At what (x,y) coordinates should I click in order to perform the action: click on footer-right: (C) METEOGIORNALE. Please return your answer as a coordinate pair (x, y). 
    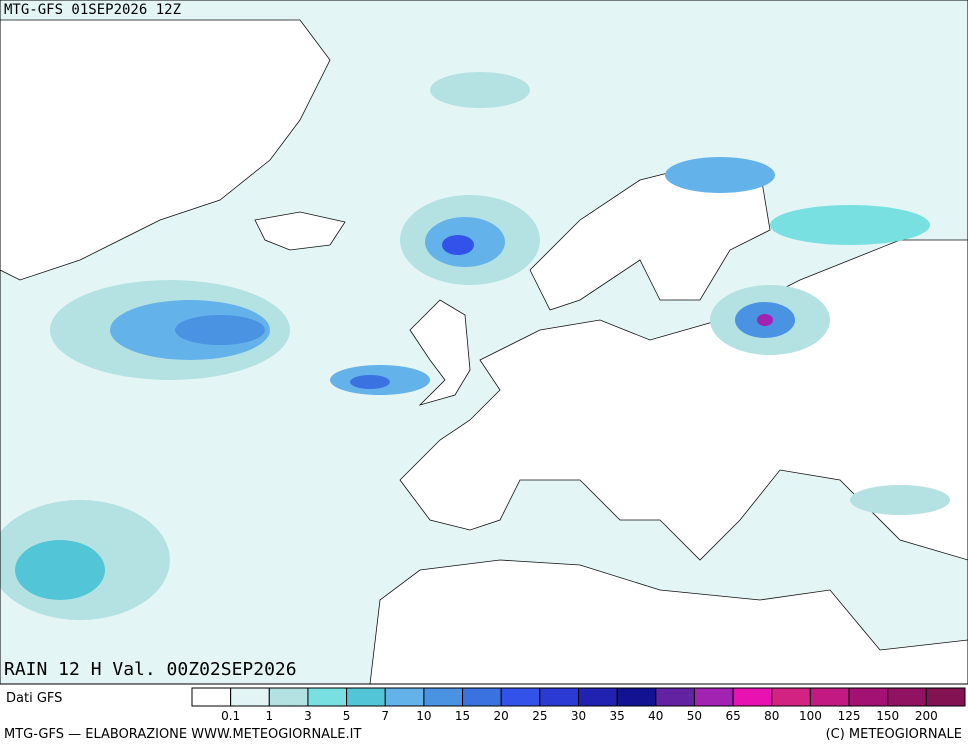
    Looking at the image, I should click on (894, 734).